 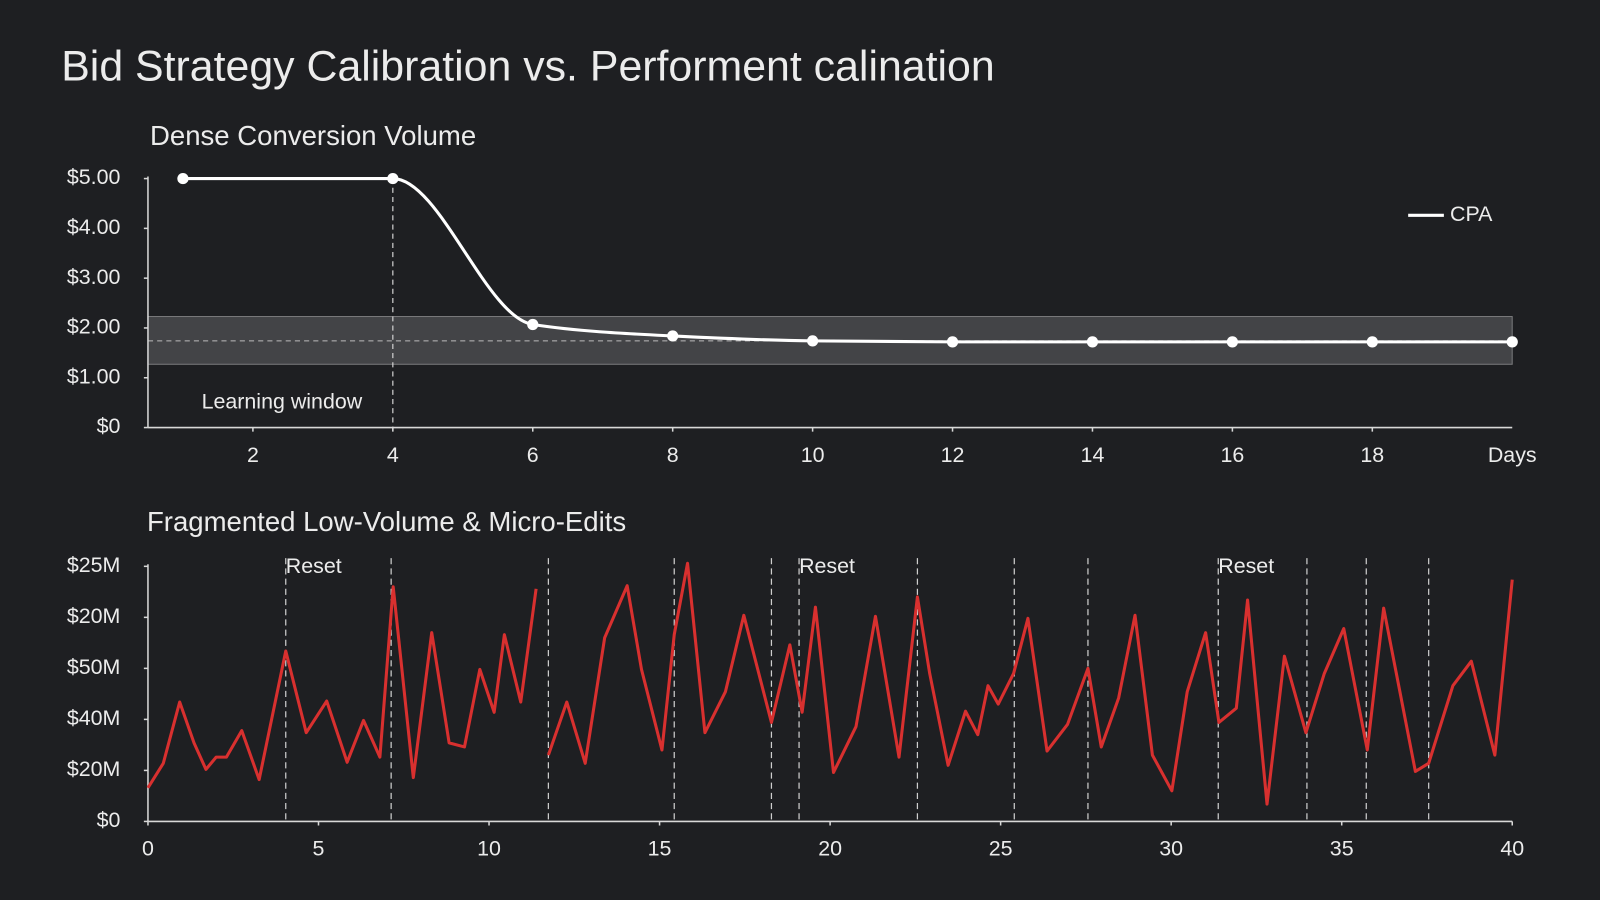 What do you see at coordinates (319, 849) in the screenshot?
I see `x-tick-label: 5` at bounding box center [319, 849].